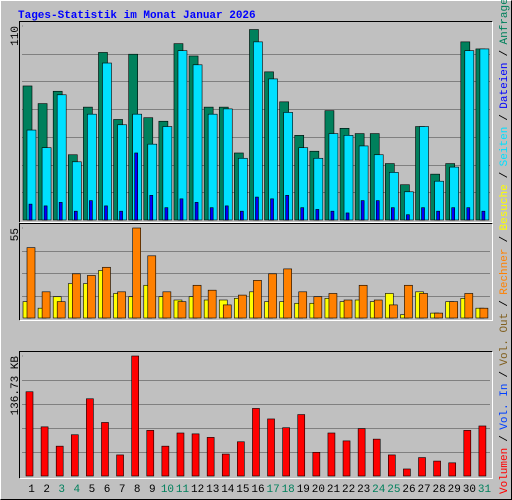 This screenshot has width=512, height=500. What do you see at coordinates (31, 490) in the screenshot?
I see `x-tick-label: 1` at bounding box center [31, 490].